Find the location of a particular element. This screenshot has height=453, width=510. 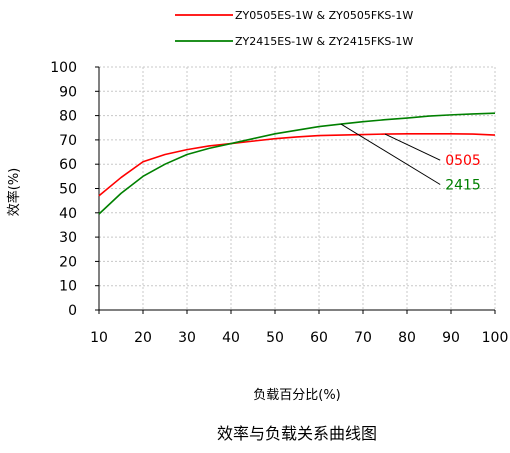

y-tick-label: 0 is located at coordinates (72, 311).